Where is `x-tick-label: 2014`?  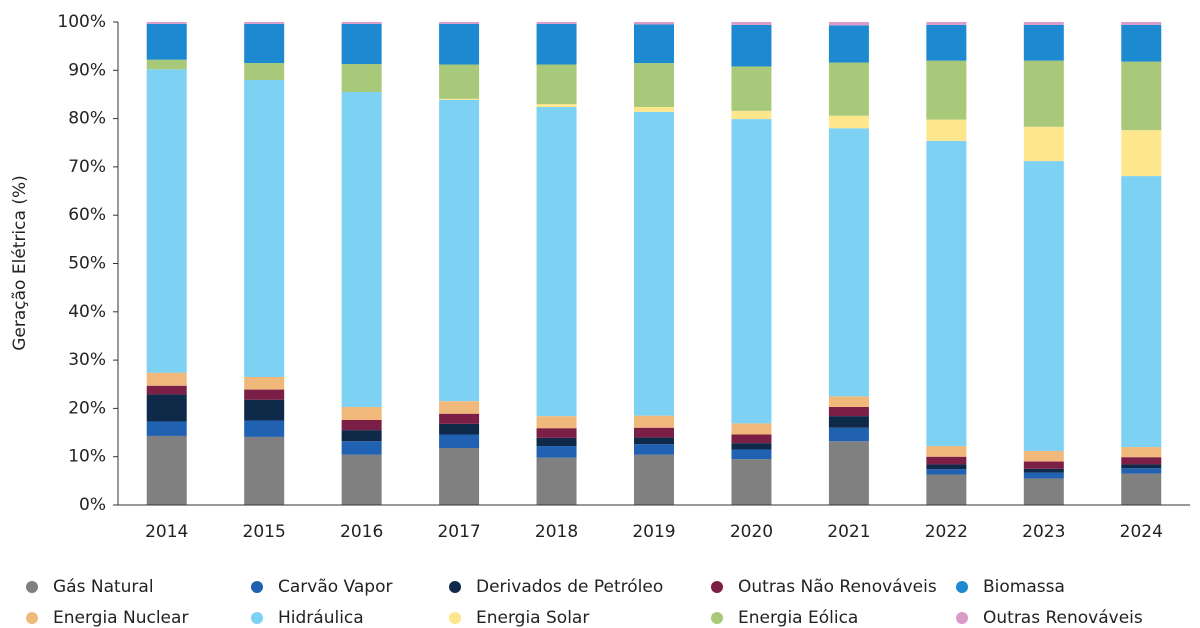
x-tick-label: 2014 is located at coordinates (166, 532).